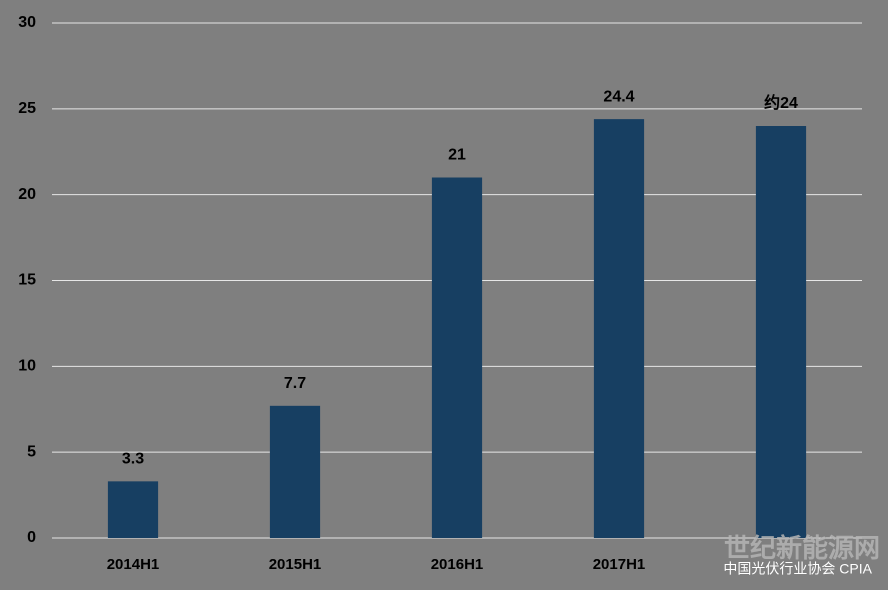 The image size is (888, 590). Describe the element at coordinates (797, 569) in the screenshot. I see `source: 中国光伏行业协会 CPIA` at that location.